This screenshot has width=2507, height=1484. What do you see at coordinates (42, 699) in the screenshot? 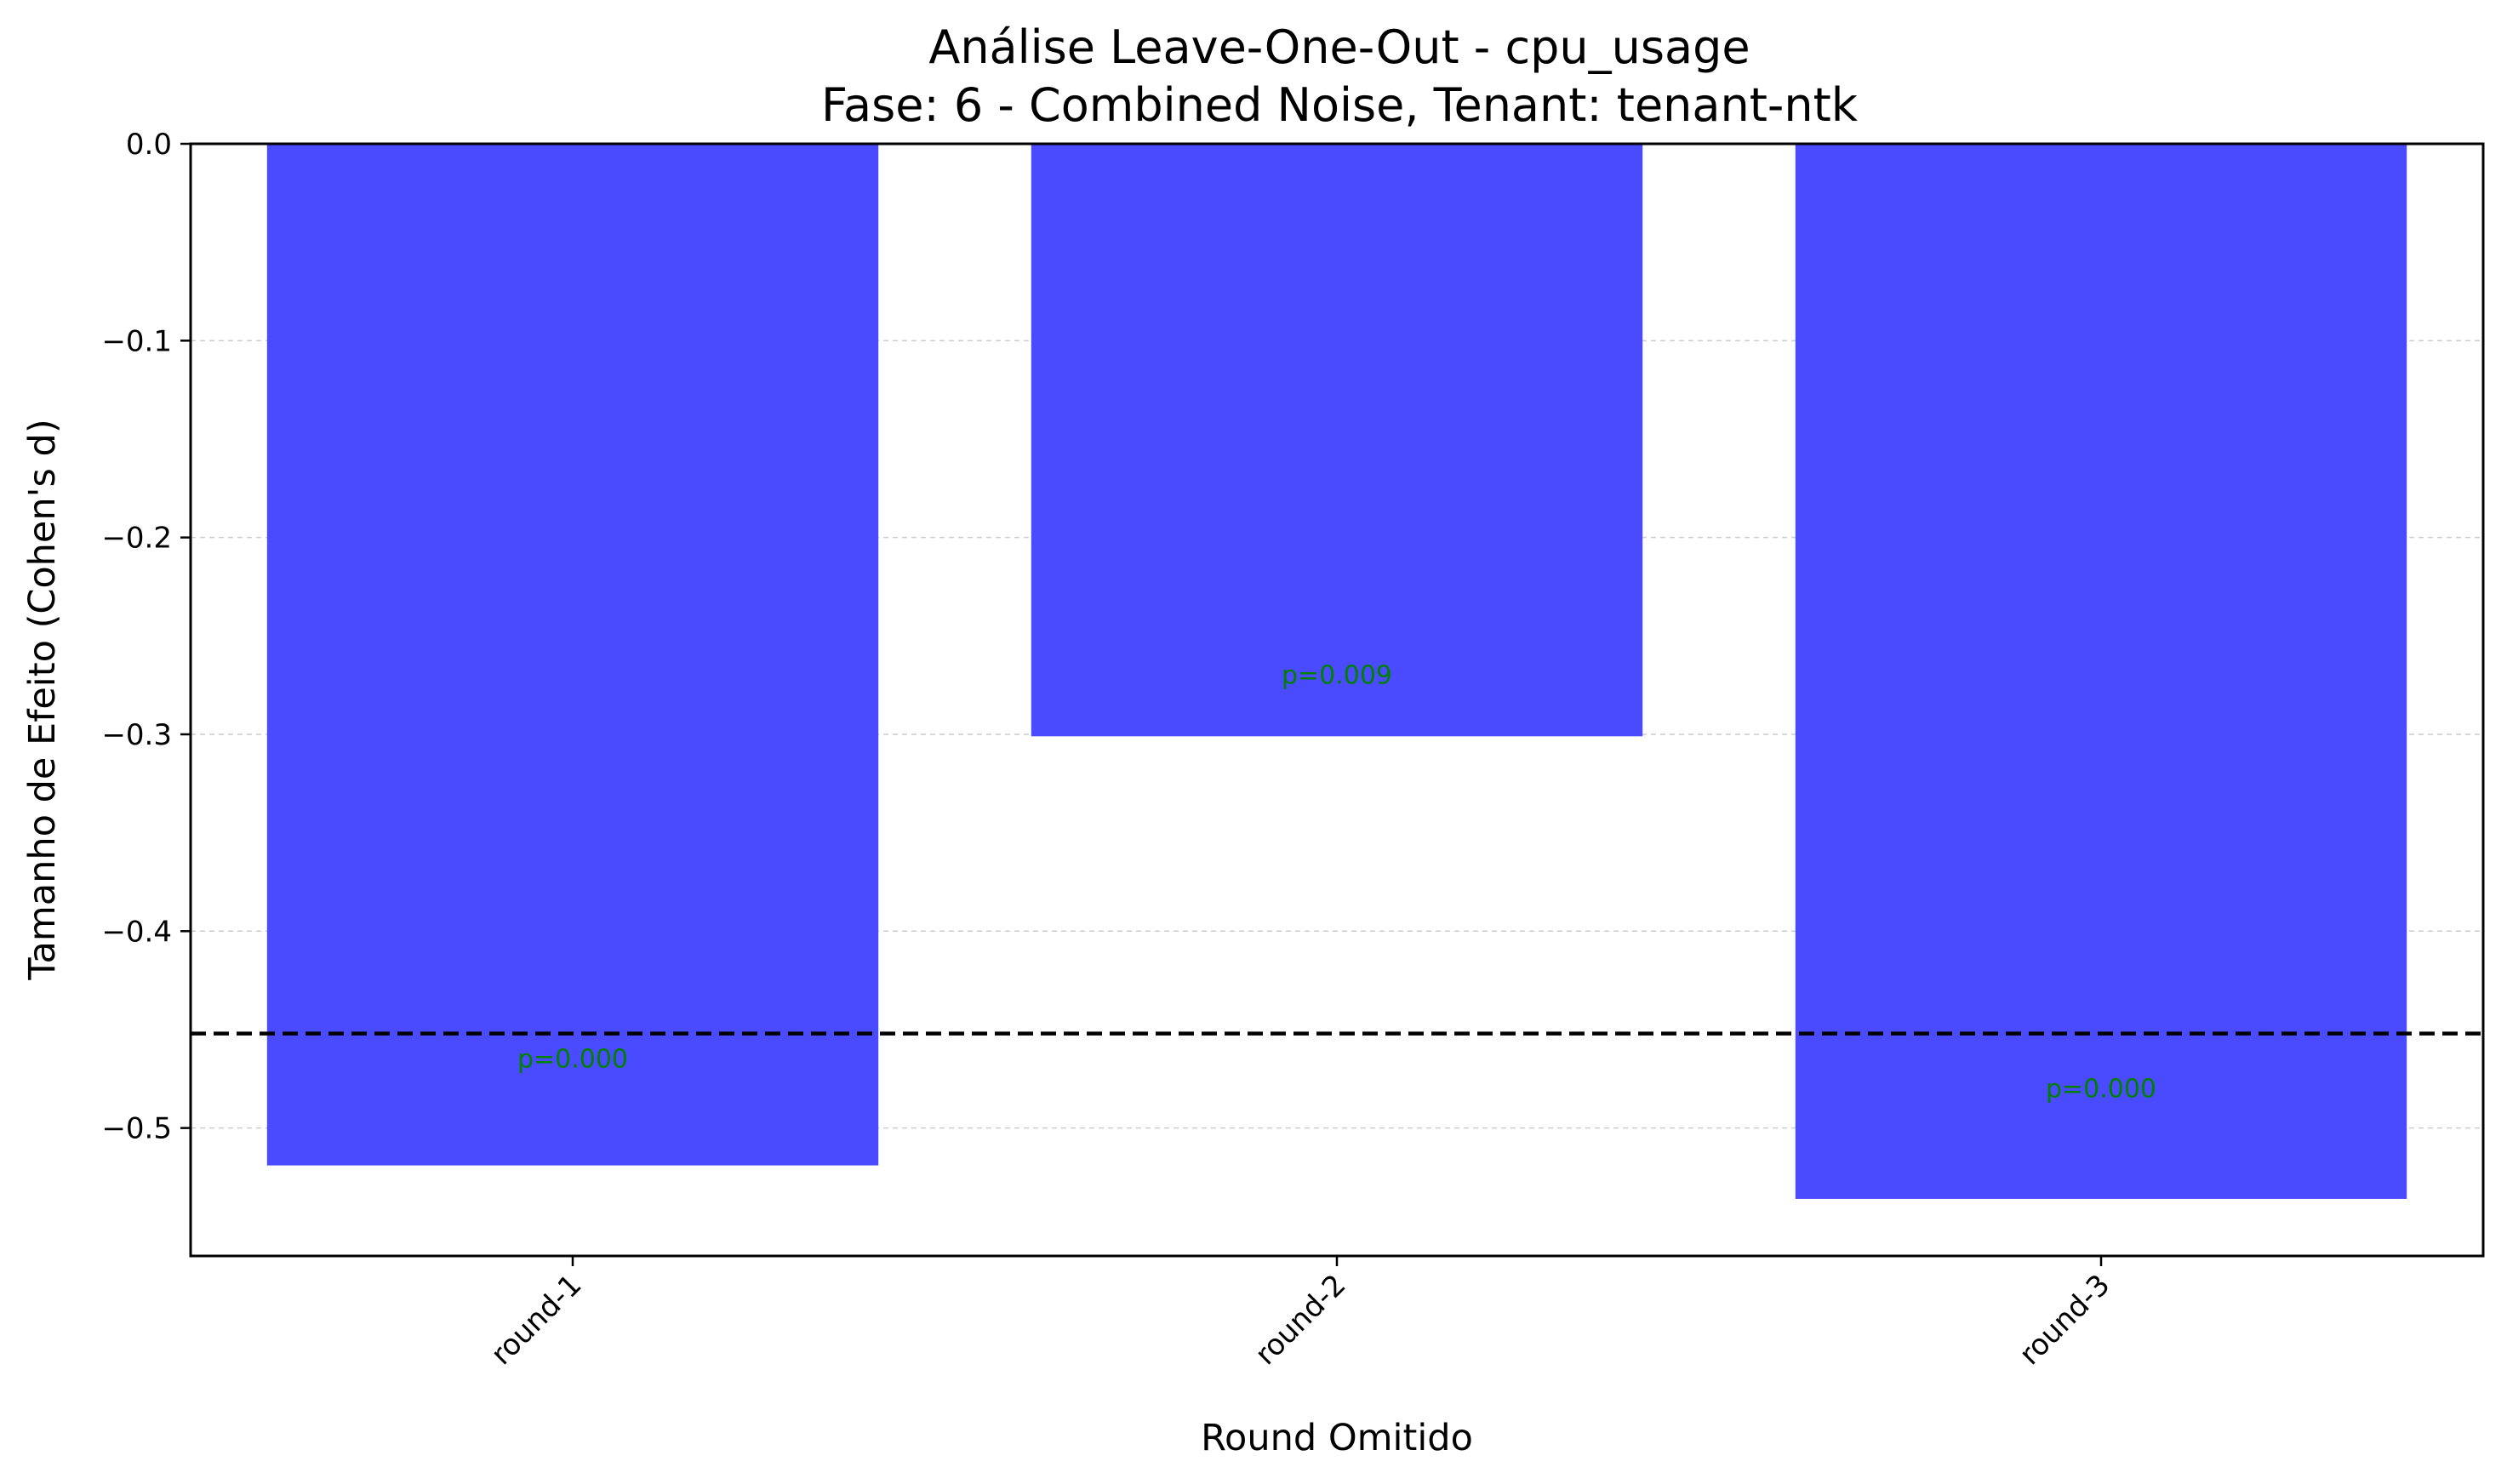
I see `y-axis-label: Tamanho de Efeito (Cohen's d)` at bounding box center [42, 699].